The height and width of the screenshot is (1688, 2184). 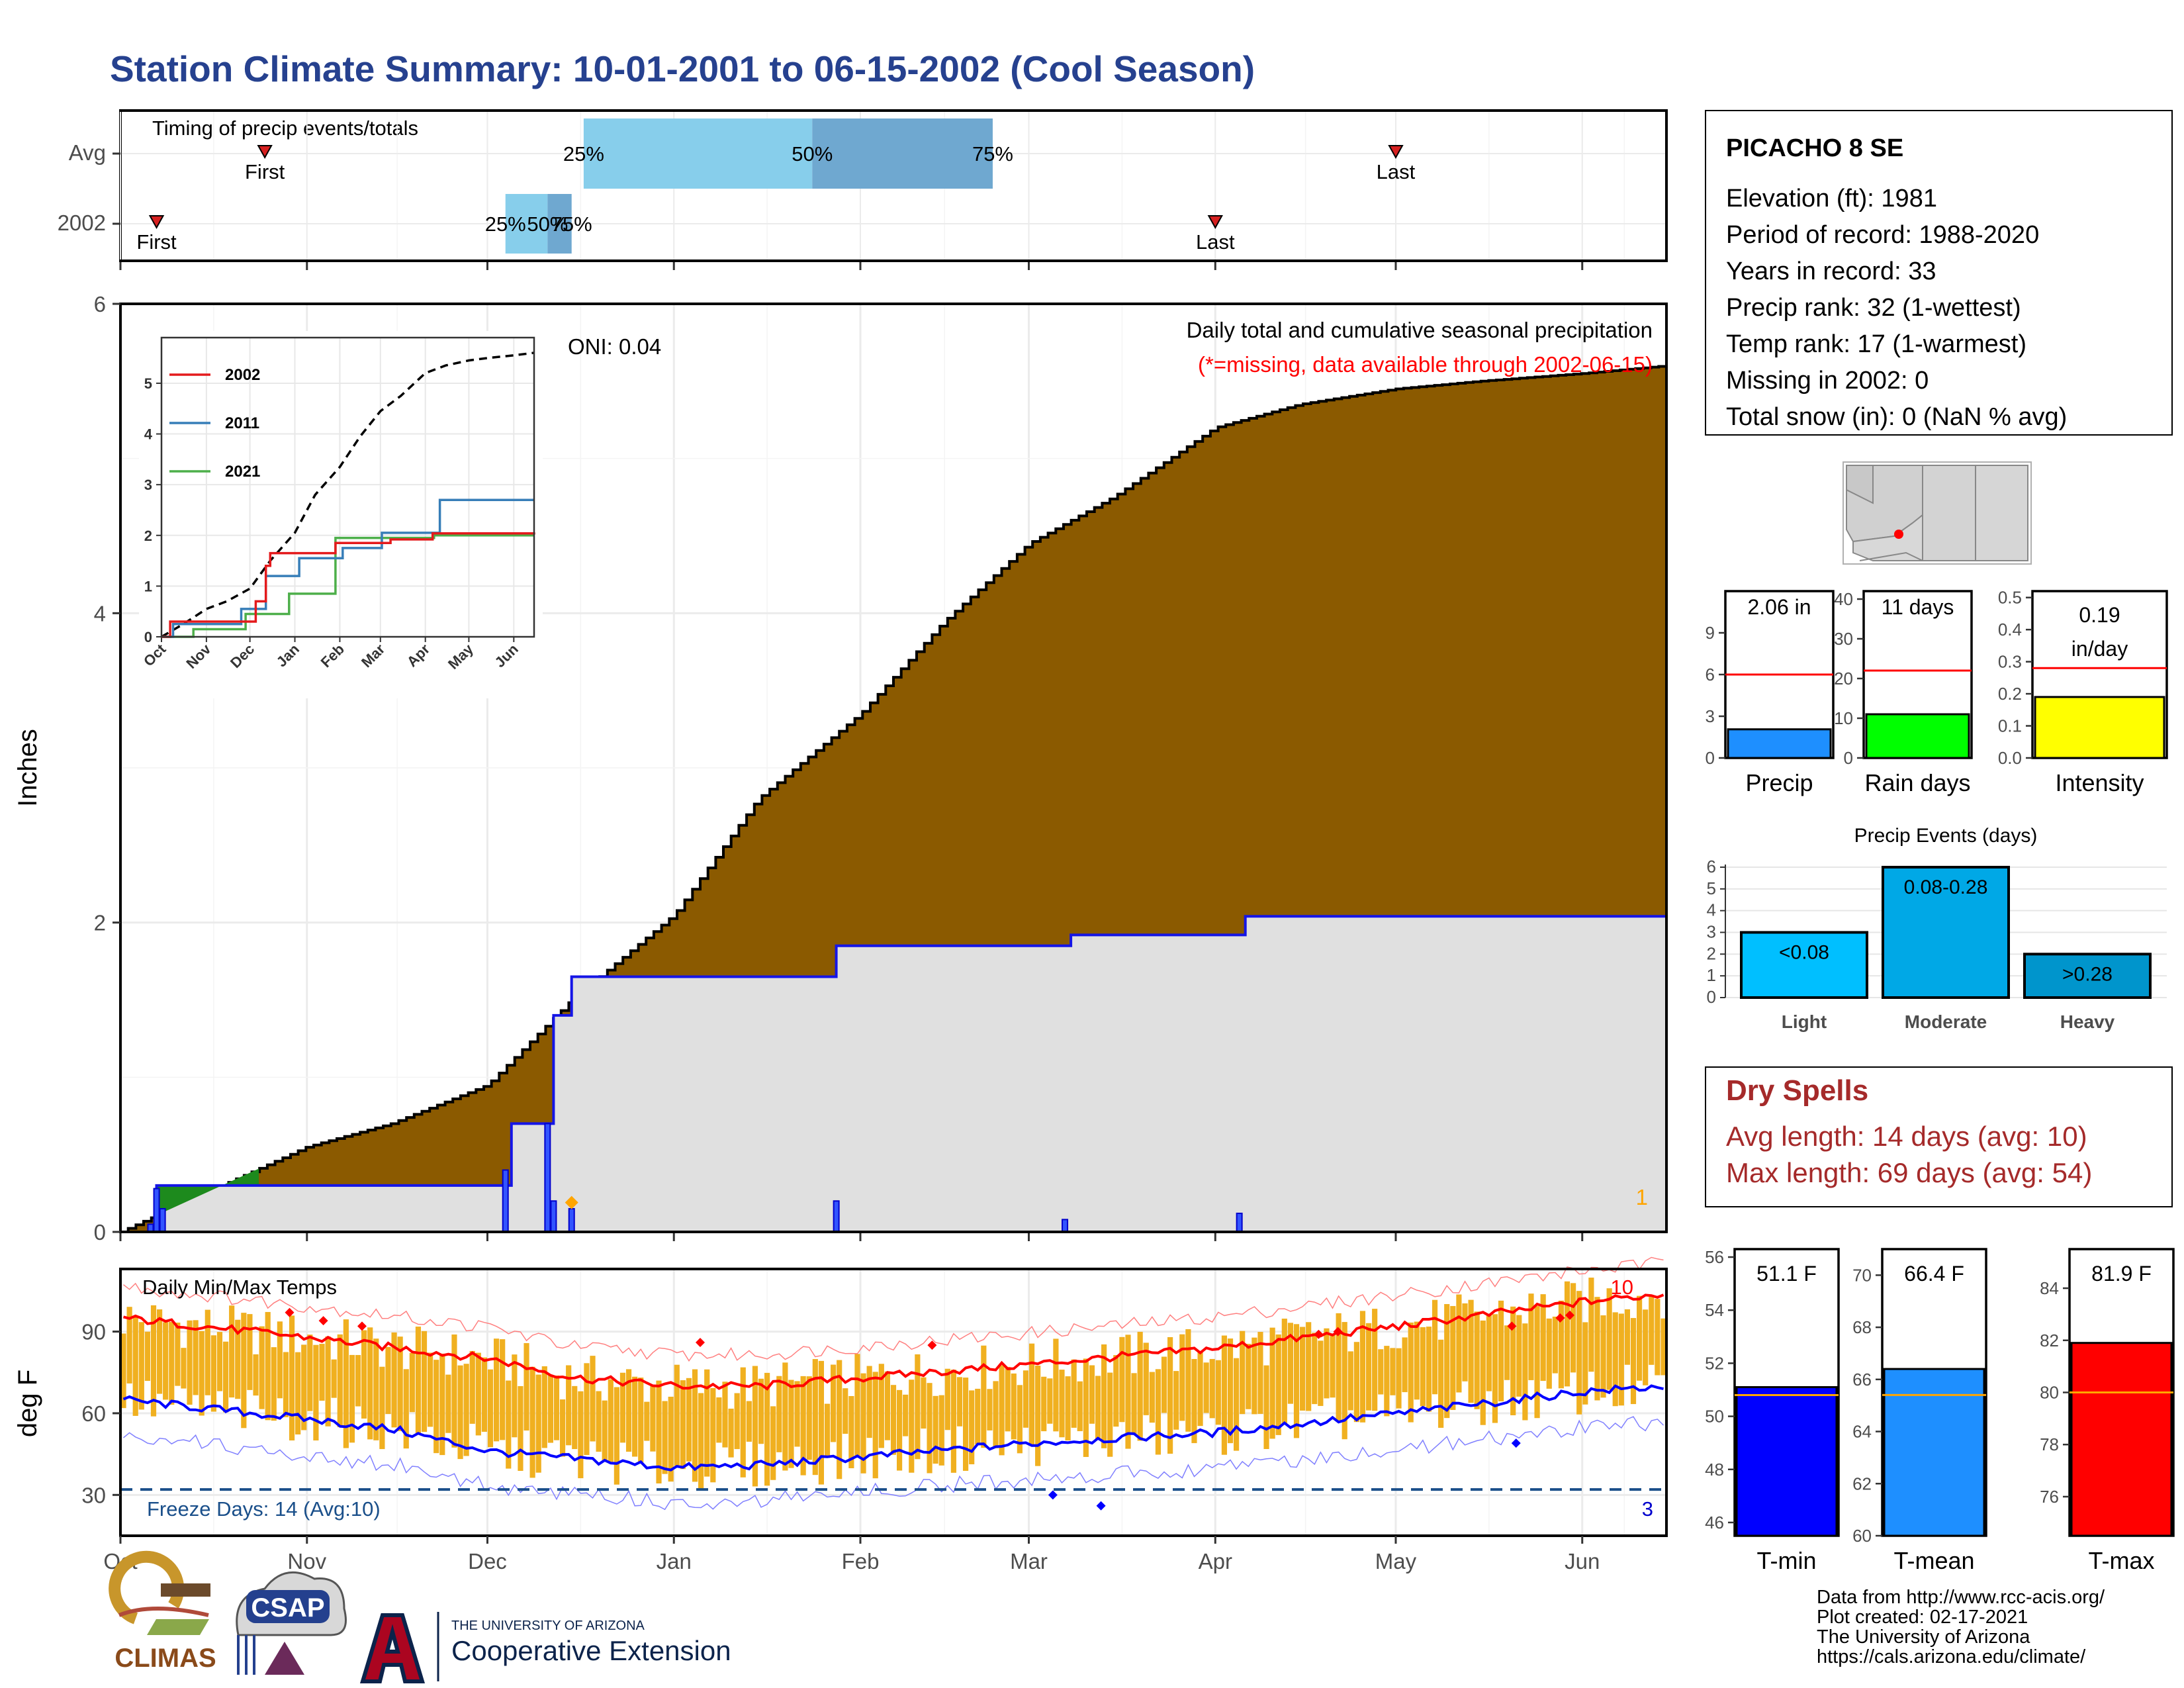 I want to click on csap-logo: CSAP, so click(x=291, y=1623).